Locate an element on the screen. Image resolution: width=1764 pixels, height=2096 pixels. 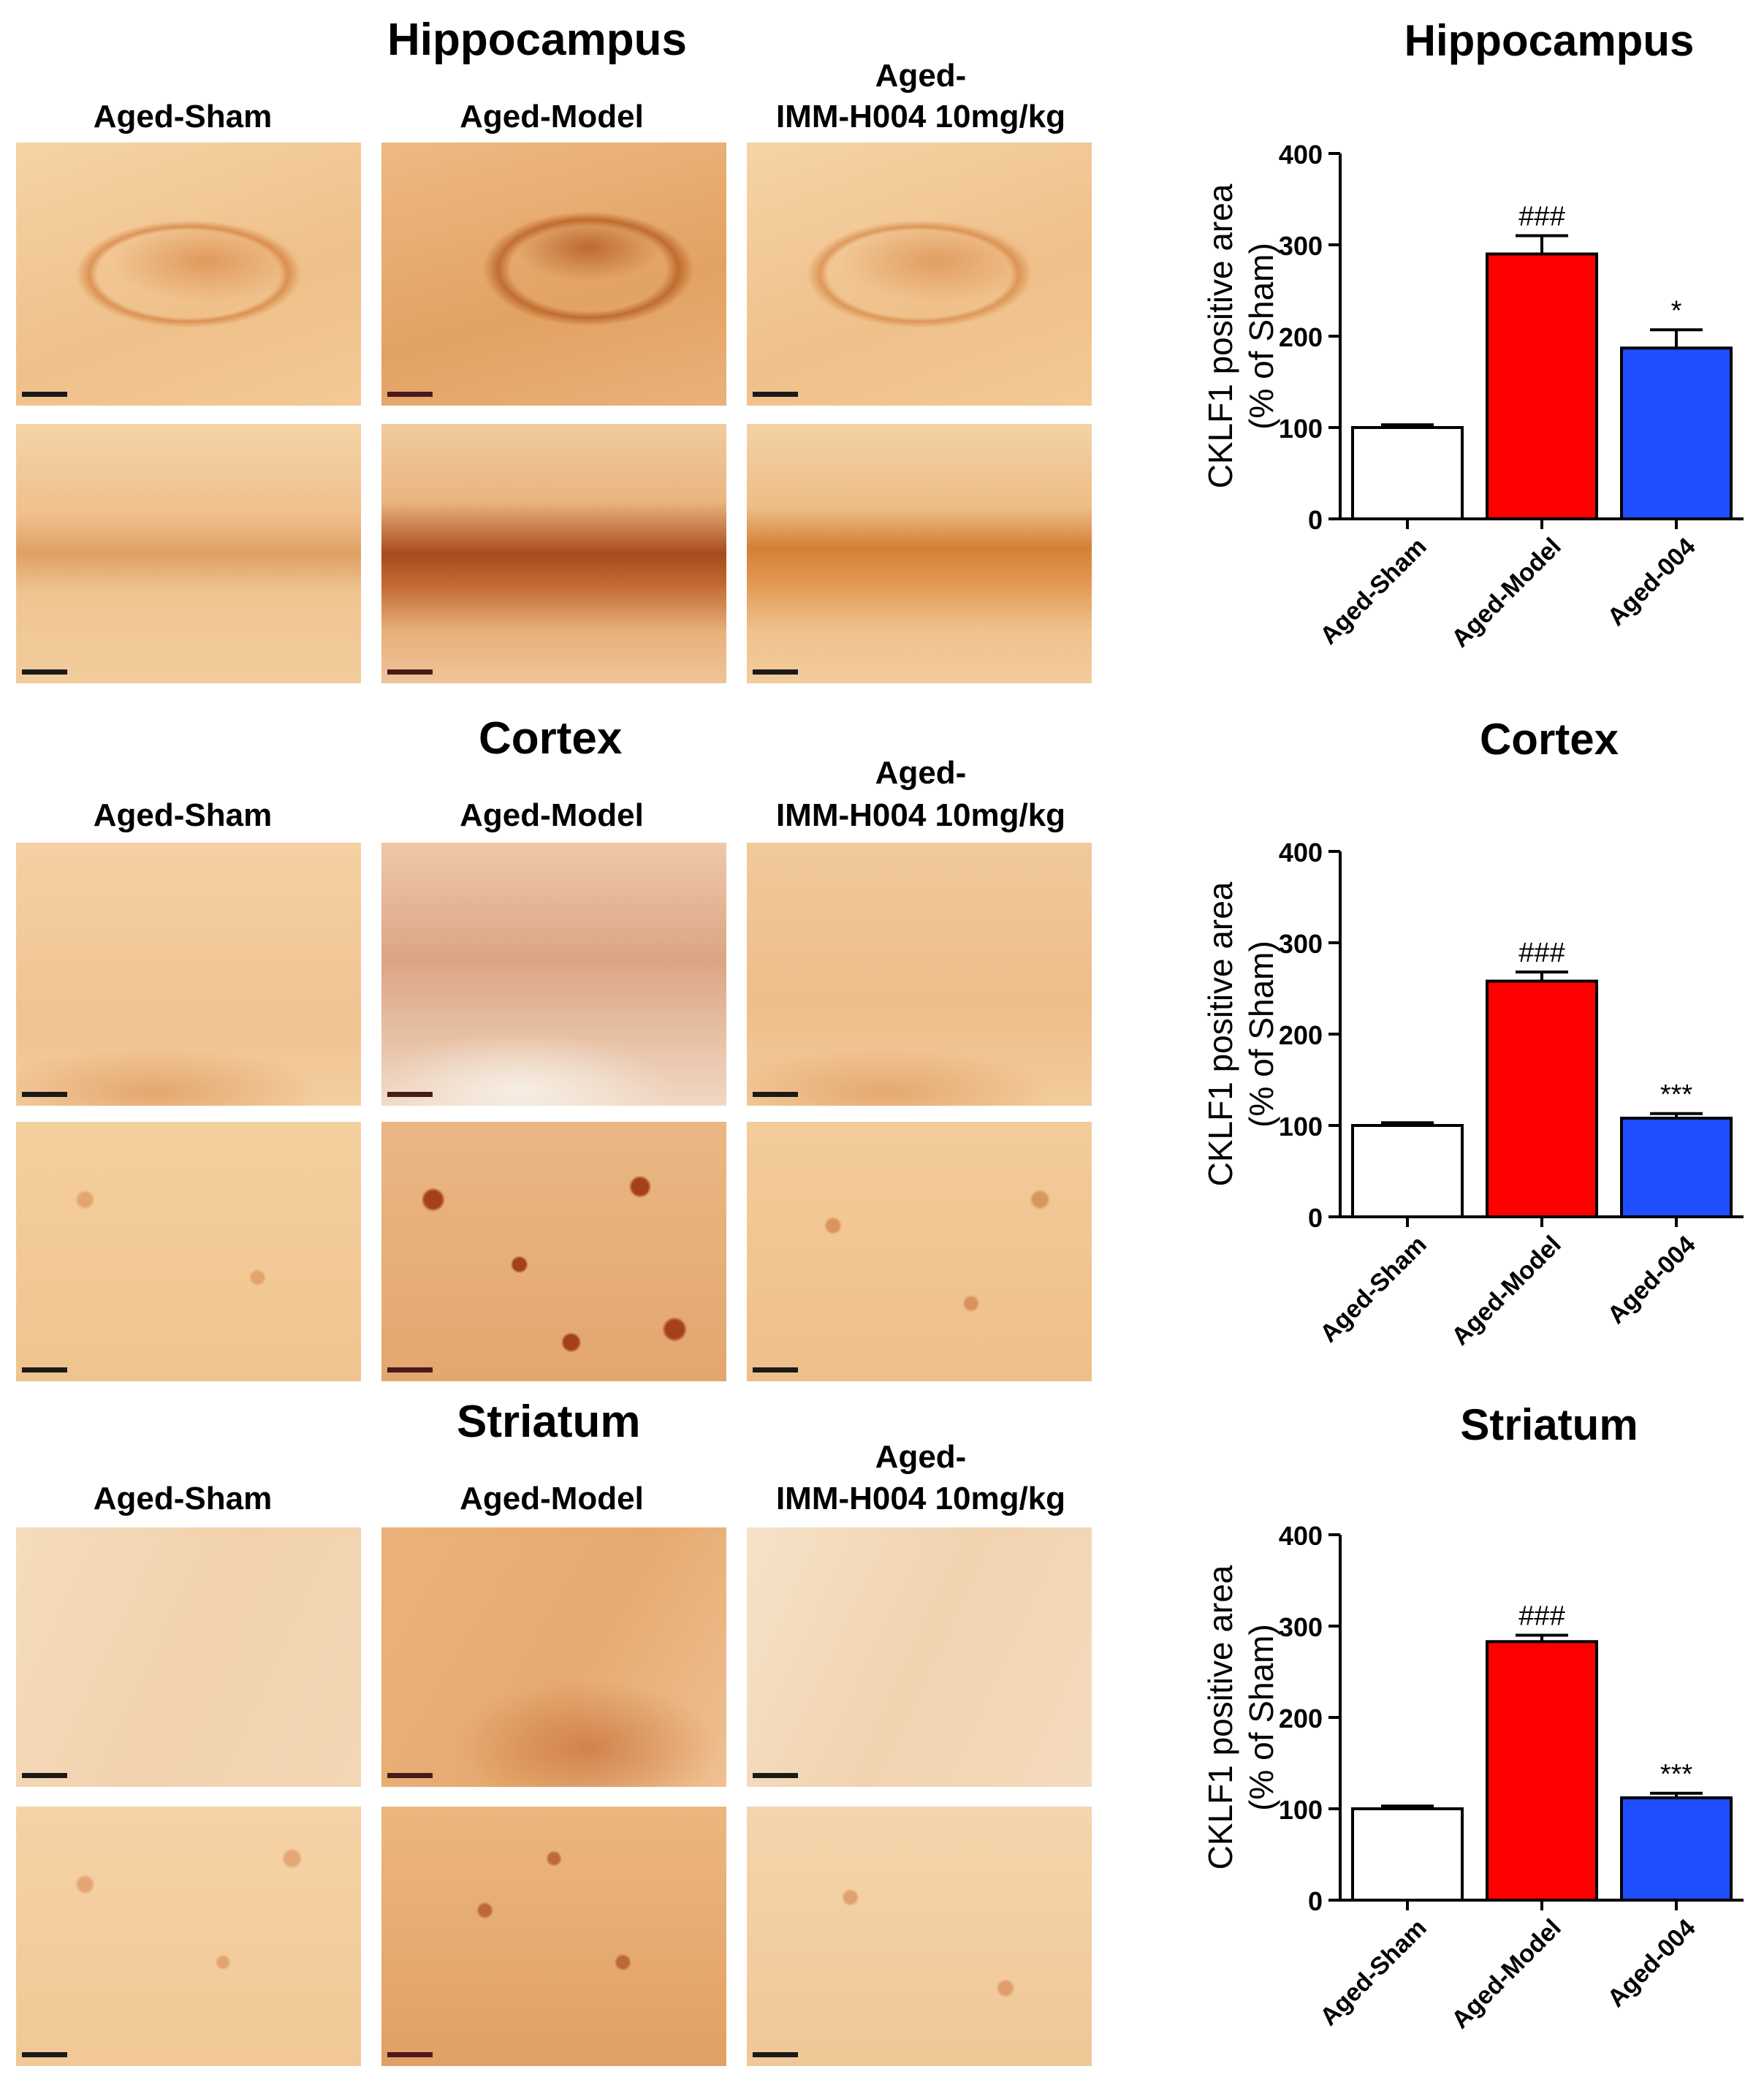
striatum-sham-overview-image is located at coordinates (189, 1657).